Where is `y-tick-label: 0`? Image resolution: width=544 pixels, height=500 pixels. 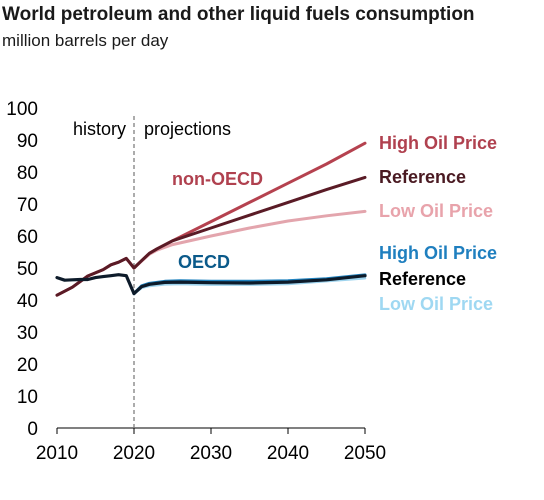 y-tick-label: 0 is located at coordinates (32, 429).